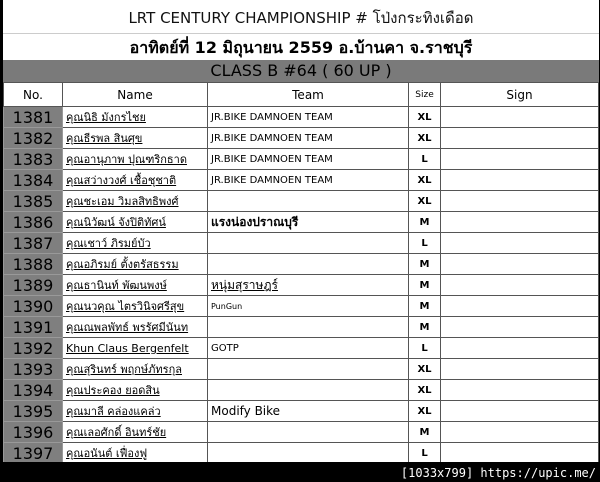 The width and height of the screenshot is (600, 482). What do you see at coordinates (33, 222) in the screenshot?
I see `cell-no: 1386` at bounding box center [33, 222].